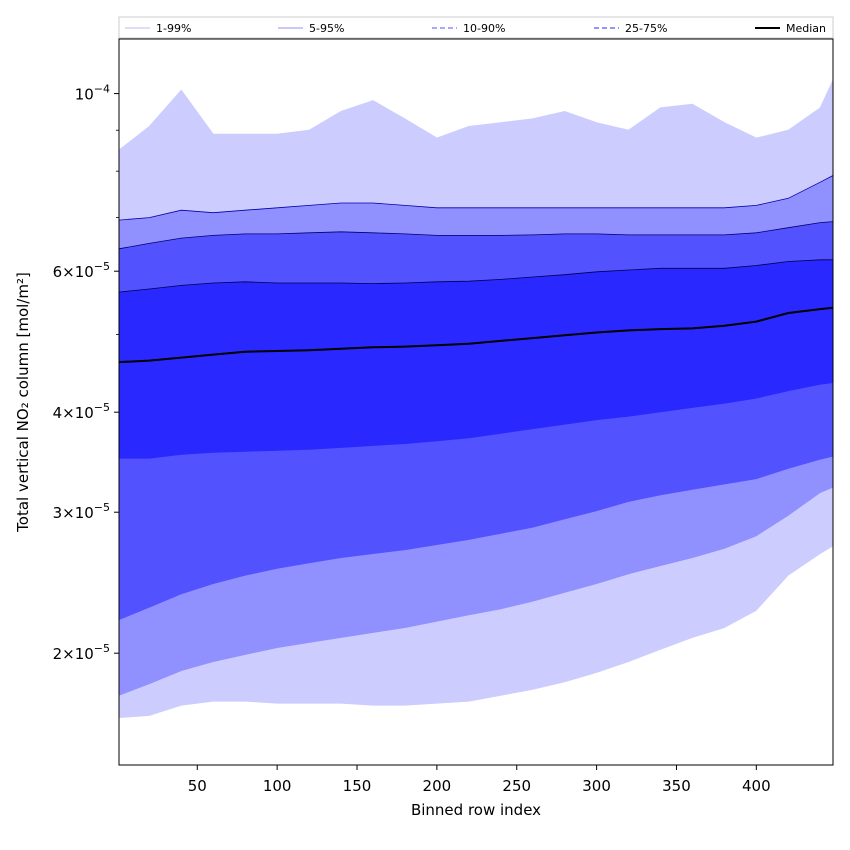  I want to click on x-tick-label: 250, so click(516, 786).